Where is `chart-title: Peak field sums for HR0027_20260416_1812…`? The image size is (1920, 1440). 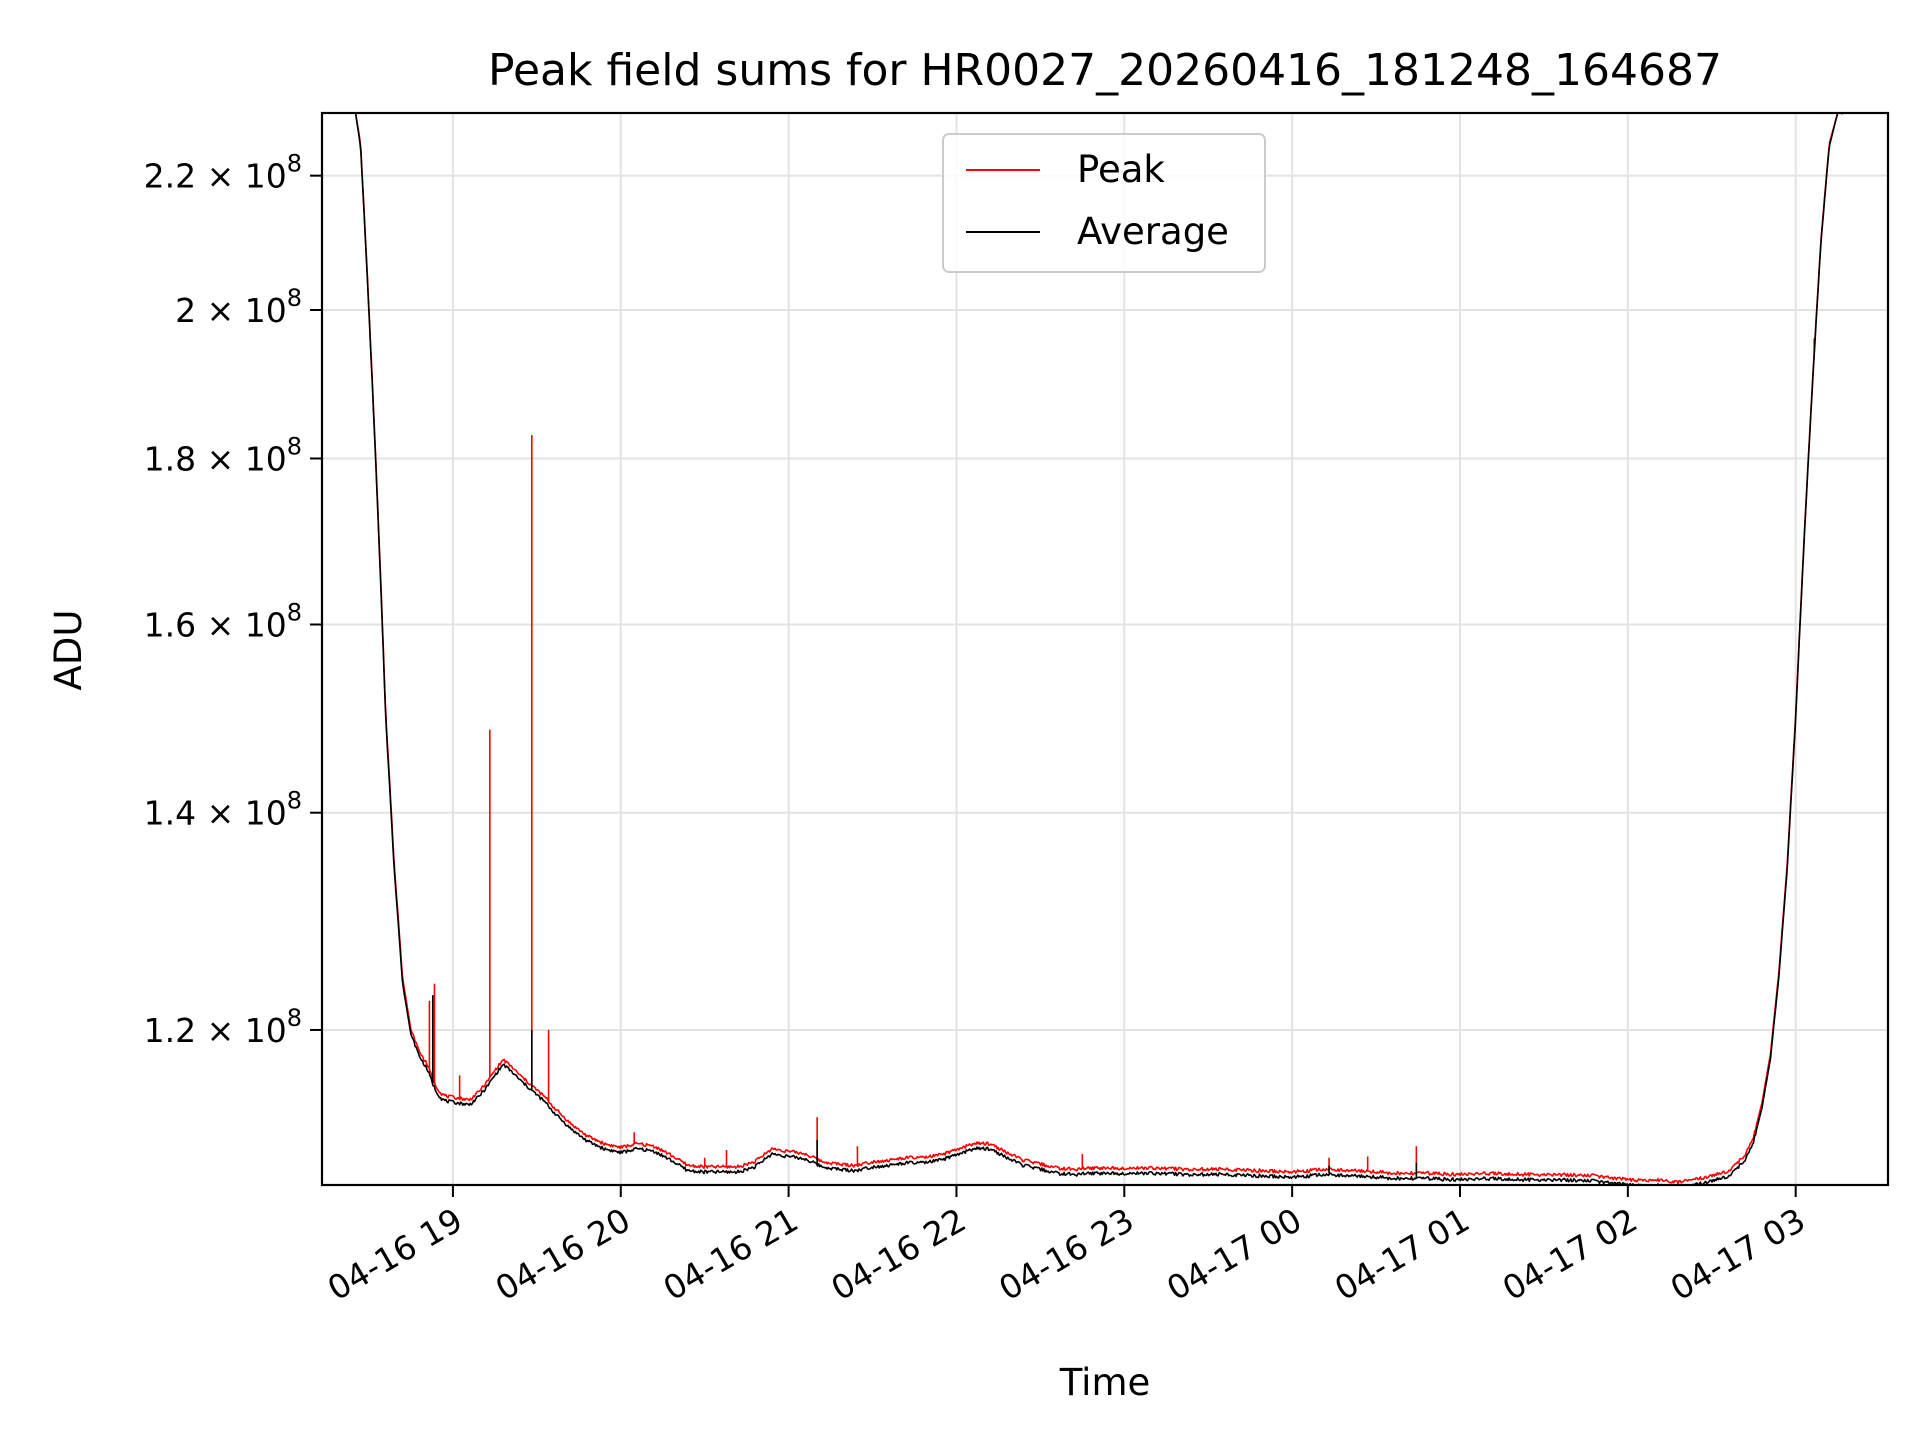
chart-title: Peak field sums for HR0027_20260416_1812… is located at coordinates (1105, 70).